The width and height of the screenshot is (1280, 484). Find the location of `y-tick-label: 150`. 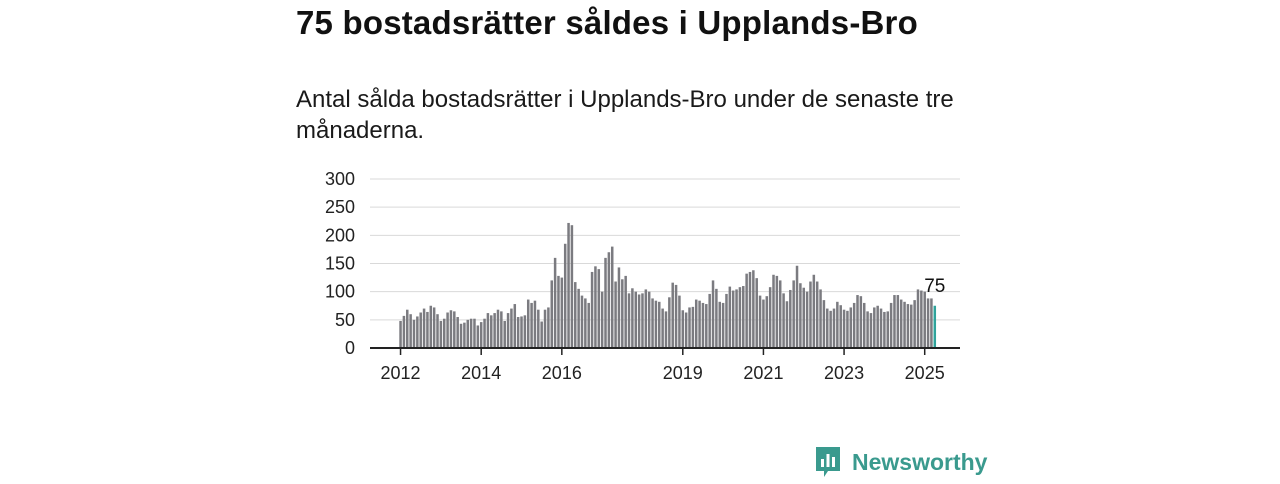

y-tick-label: 150 is located at coordinates (340, 264).